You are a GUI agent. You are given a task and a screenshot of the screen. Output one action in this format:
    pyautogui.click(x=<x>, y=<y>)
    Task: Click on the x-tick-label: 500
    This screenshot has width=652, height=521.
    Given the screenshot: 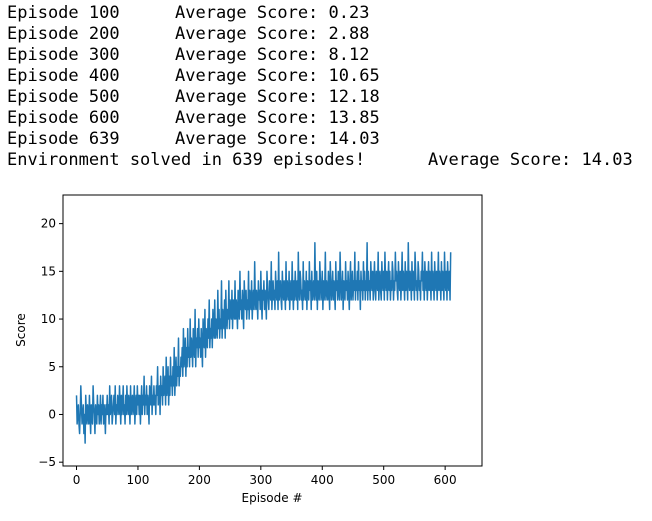 What is the action you would take?
    pyautogui.click(x=383, y=480)
    